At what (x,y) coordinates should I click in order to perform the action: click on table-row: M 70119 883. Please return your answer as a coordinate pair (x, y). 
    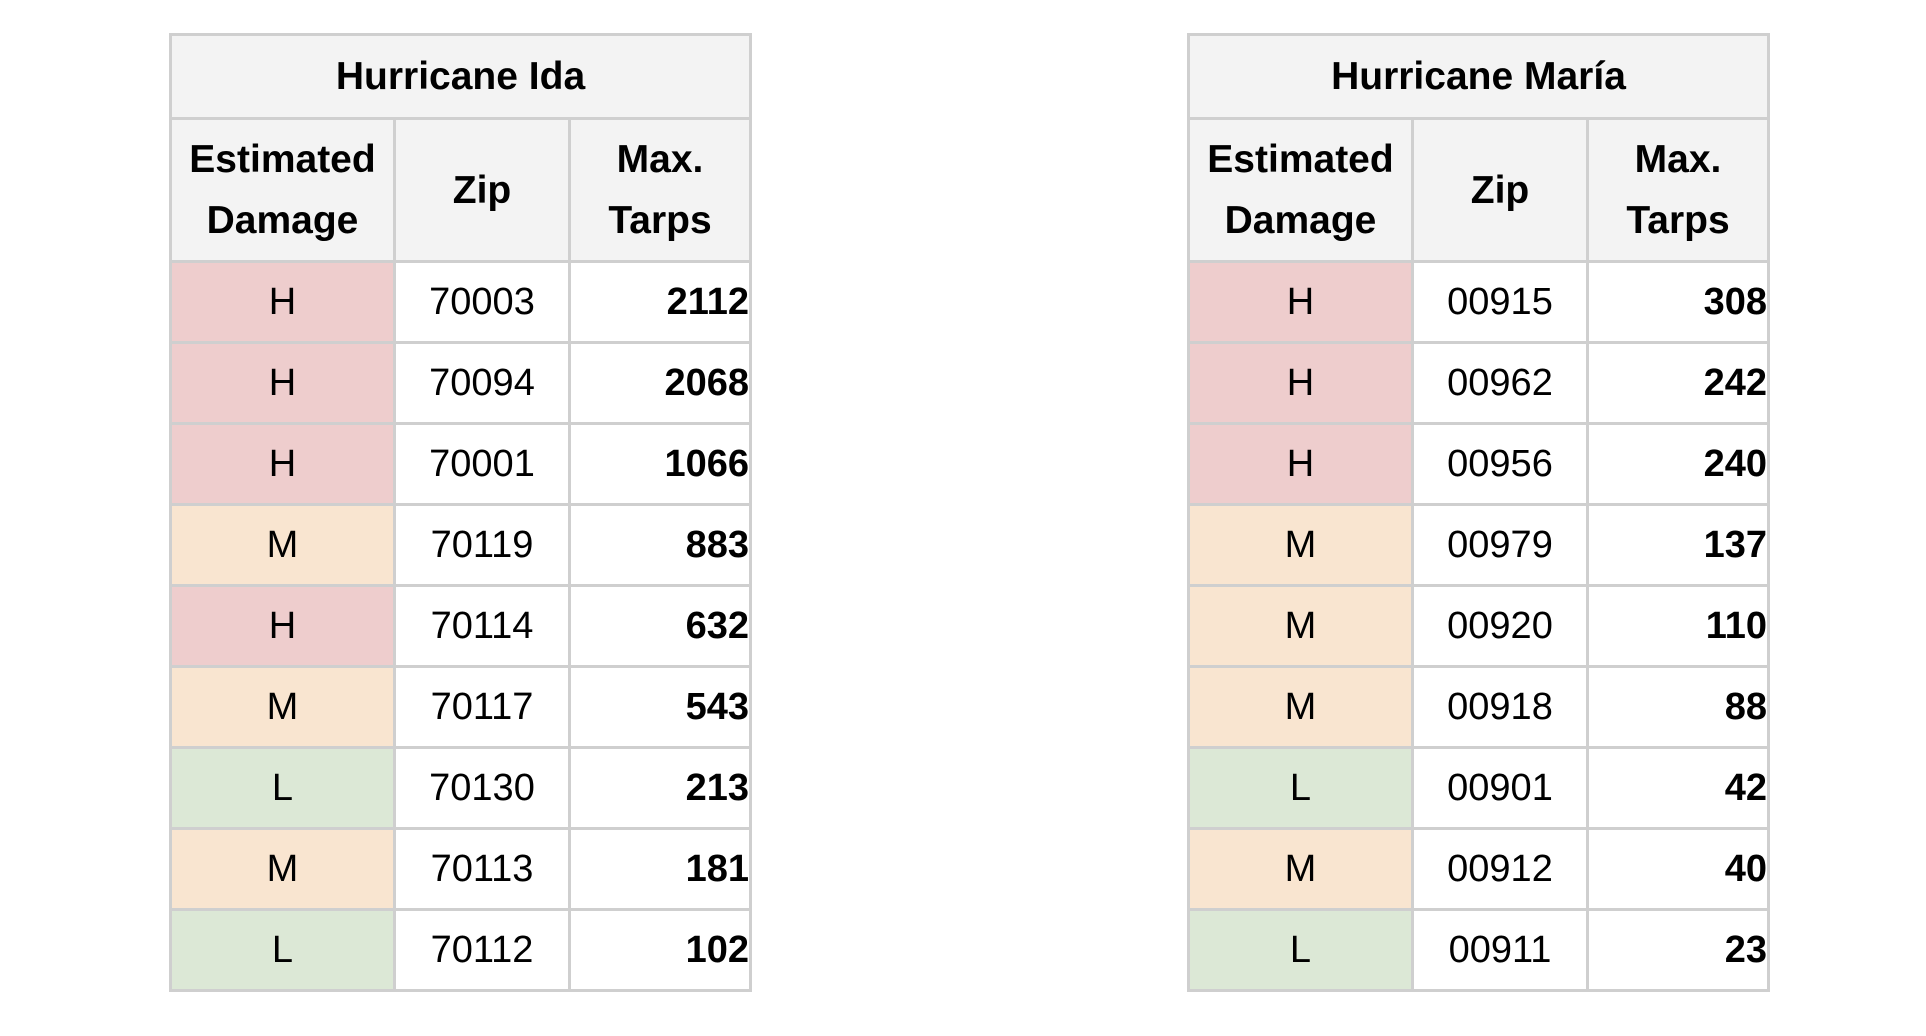
    Looking at the image, I should click on (461, 545).